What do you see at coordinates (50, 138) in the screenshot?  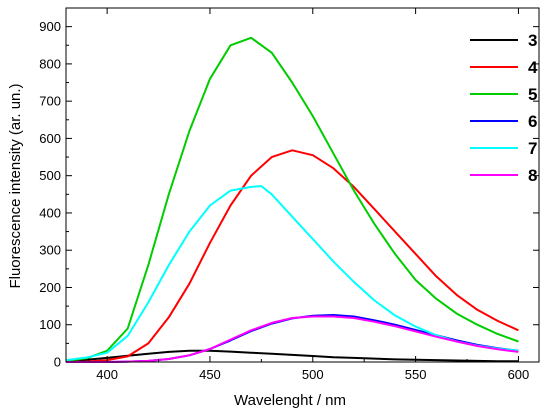 I see `y-tick-label-600: 600` at bounding box center [50, 138].